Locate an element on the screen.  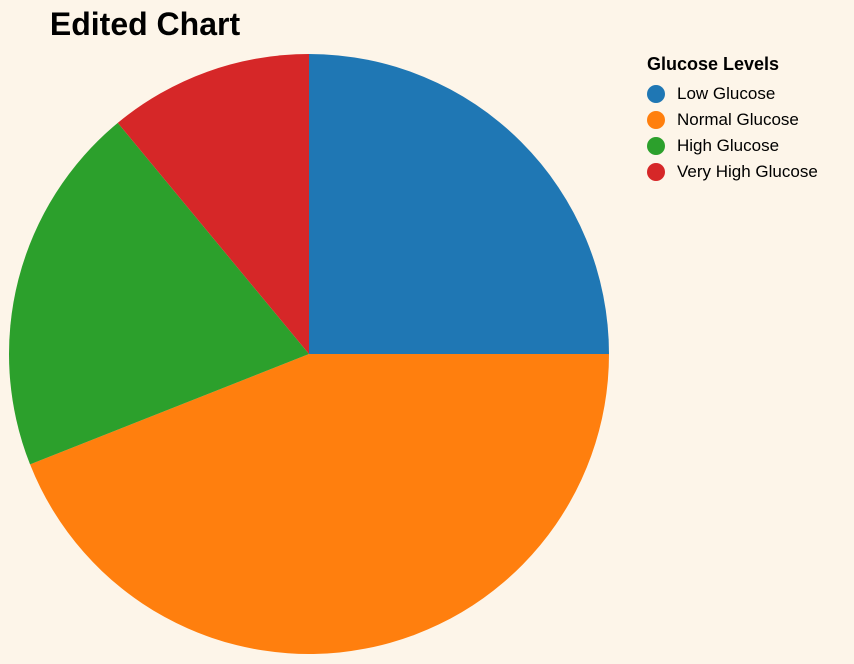
legend-label-low-glucose: Low Glucose is located at coordinates (726, 93).